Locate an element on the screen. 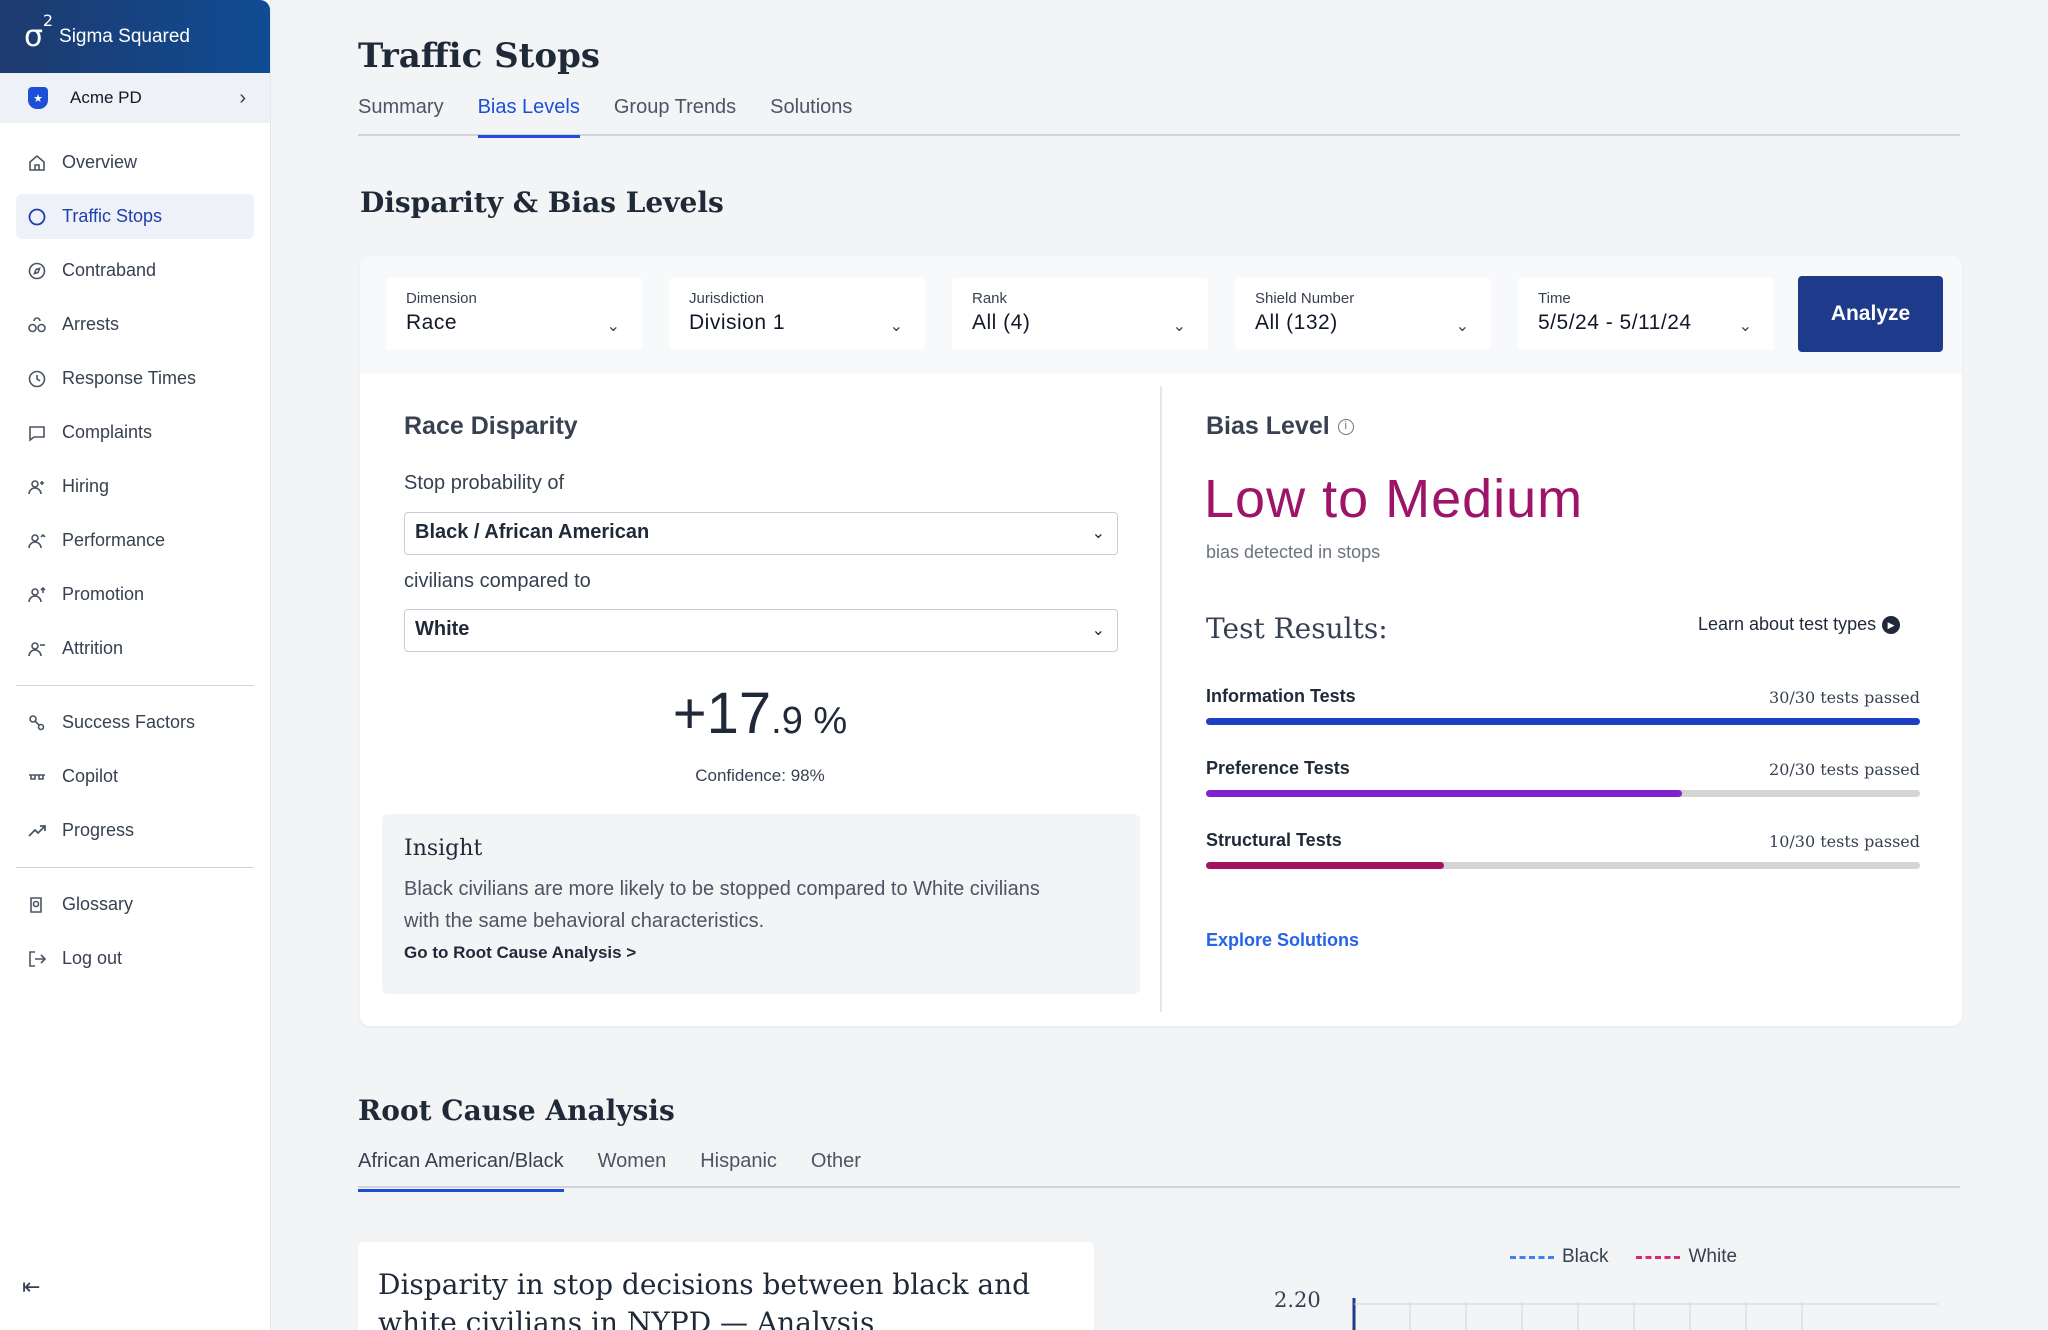 This screenshot has width=2048, height=1330. jurisdiction-dropdown: Jurisdiction Division 1 ⌄ is located at coordinates (797, 314).